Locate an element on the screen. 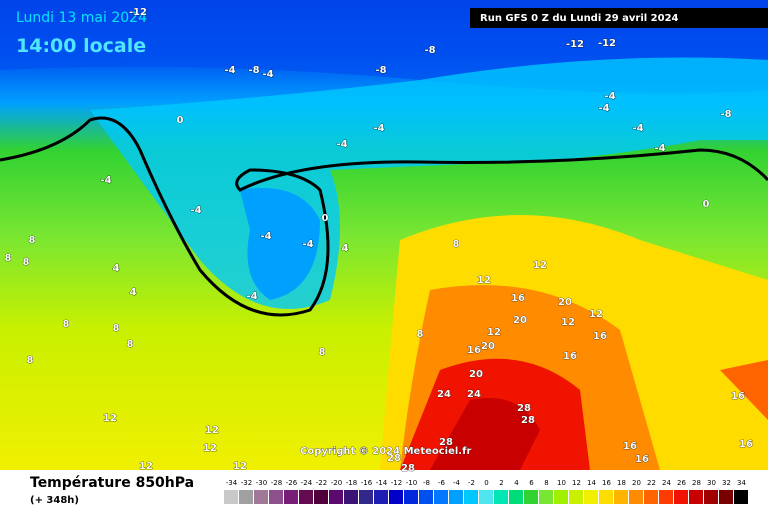  legend-label: -18 is located at coordinates (351, 483).